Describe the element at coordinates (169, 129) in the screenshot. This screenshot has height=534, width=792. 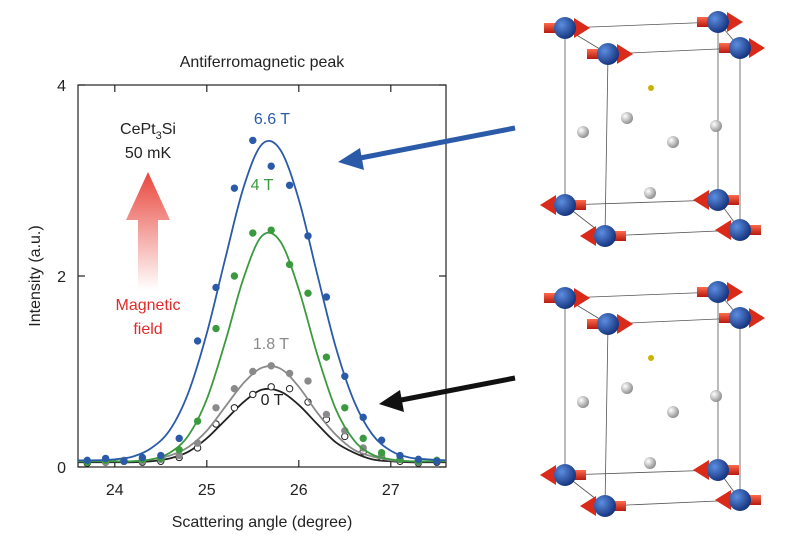
I see `formula-tail: Si` at that location.